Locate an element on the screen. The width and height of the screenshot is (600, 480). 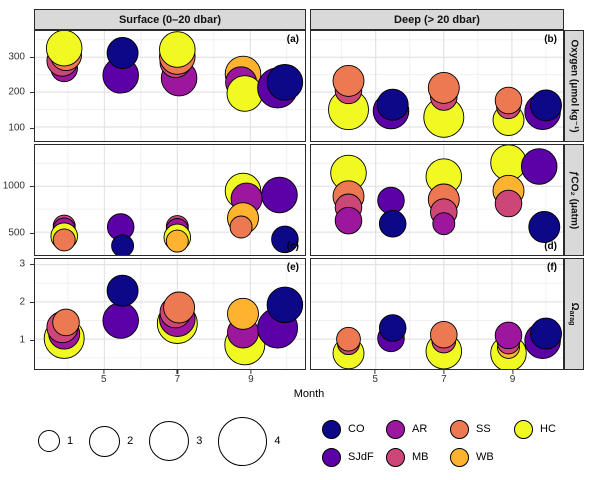
station-label: CO is located at coordinates (356, 429).